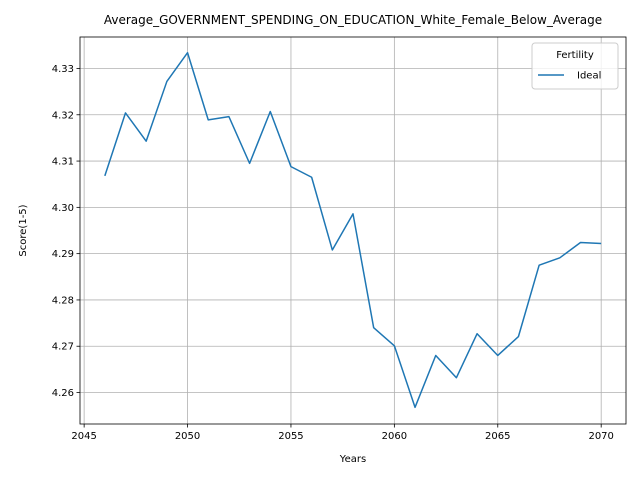  Describe the element at coordinates (575, 66) in the screenshot. I see `legend: Fertility Ideal` at that location.